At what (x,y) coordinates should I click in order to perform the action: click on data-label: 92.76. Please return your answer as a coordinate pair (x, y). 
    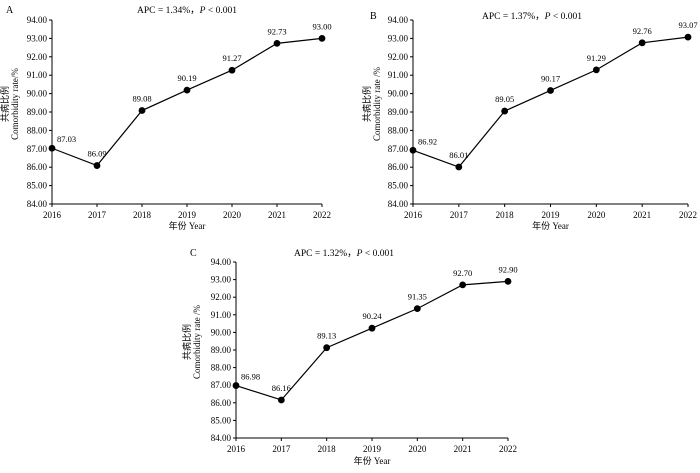
    Looking at the image, I should click on (642, 31).